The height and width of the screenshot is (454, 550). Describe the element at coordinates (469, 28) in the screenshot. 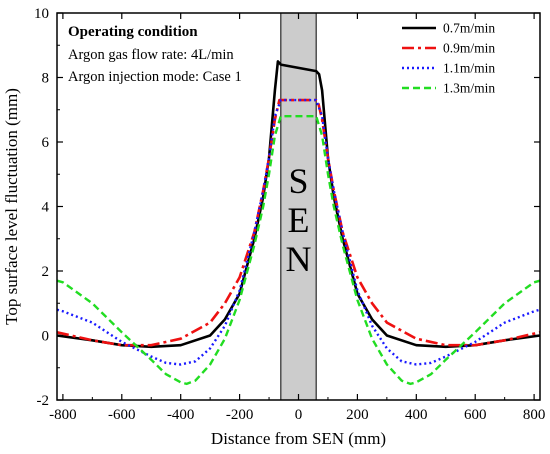

I see `legend-label-0-7m-min: 0.7m/min` at that location.